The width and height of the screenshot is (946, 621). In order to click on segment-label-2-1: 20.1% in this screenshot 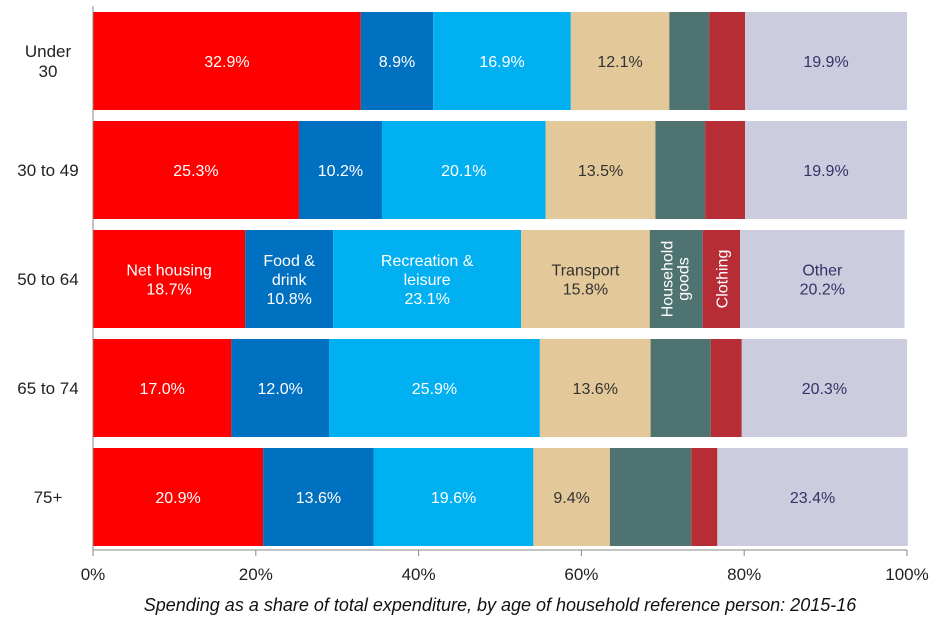, I will do `click(463, 171)`.